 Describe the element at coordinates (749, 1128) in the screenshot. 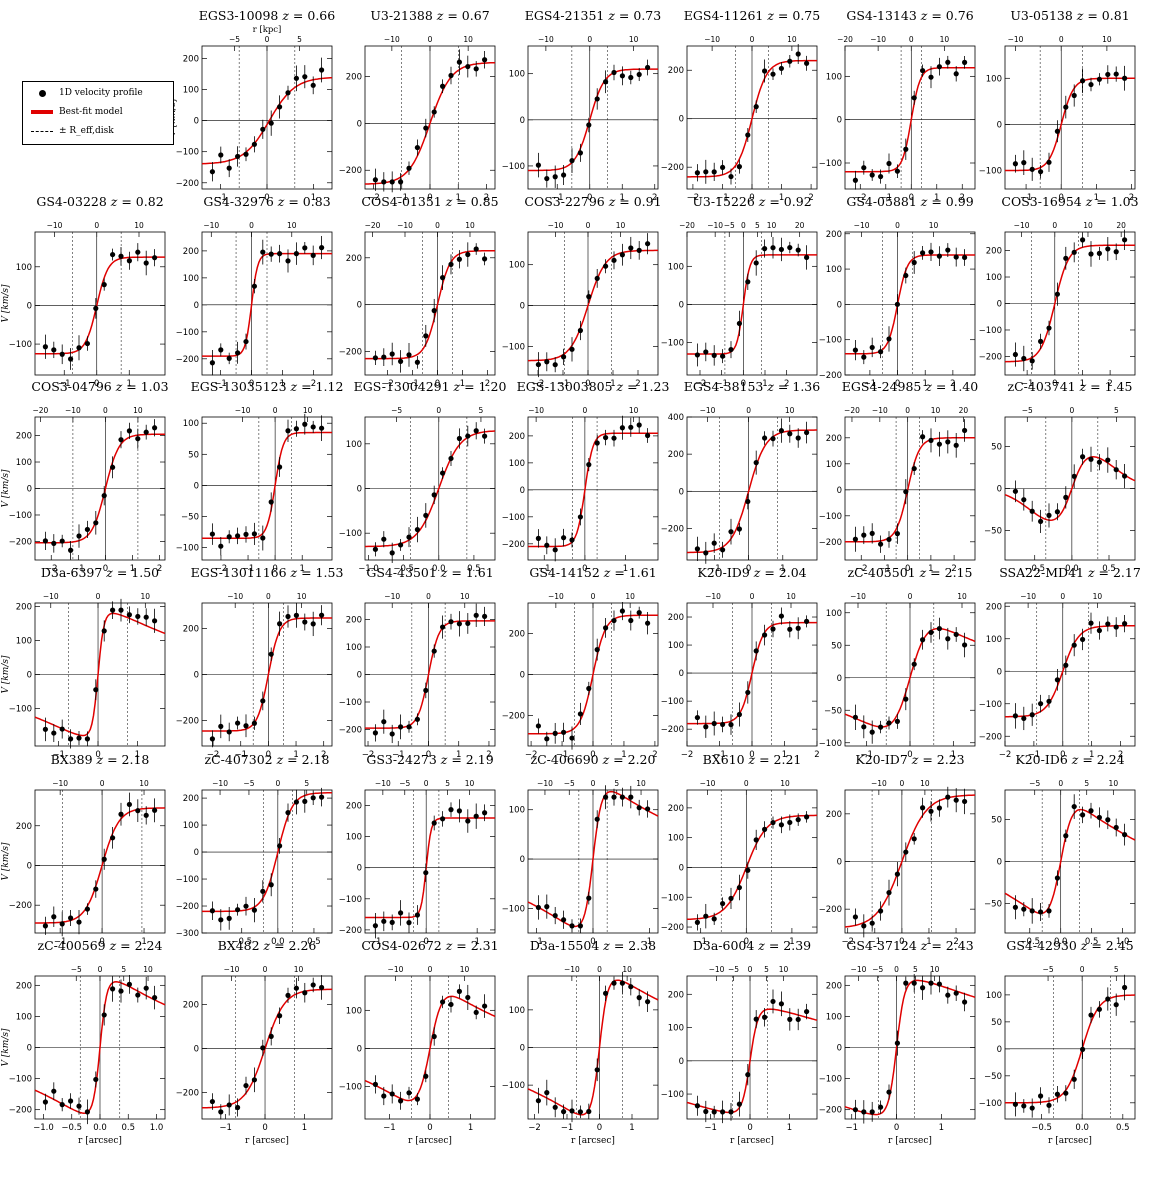

I see `x-tick-label: 0` at that location.